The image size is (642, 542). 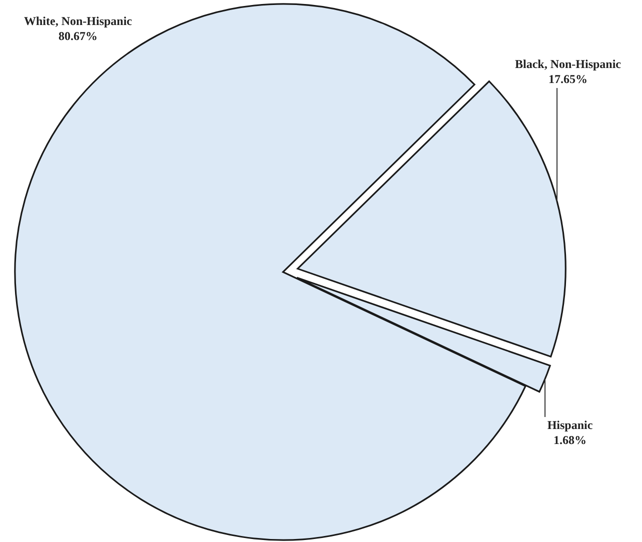 I want to click on data-label: 17.65%, so click(x=568, y=79).